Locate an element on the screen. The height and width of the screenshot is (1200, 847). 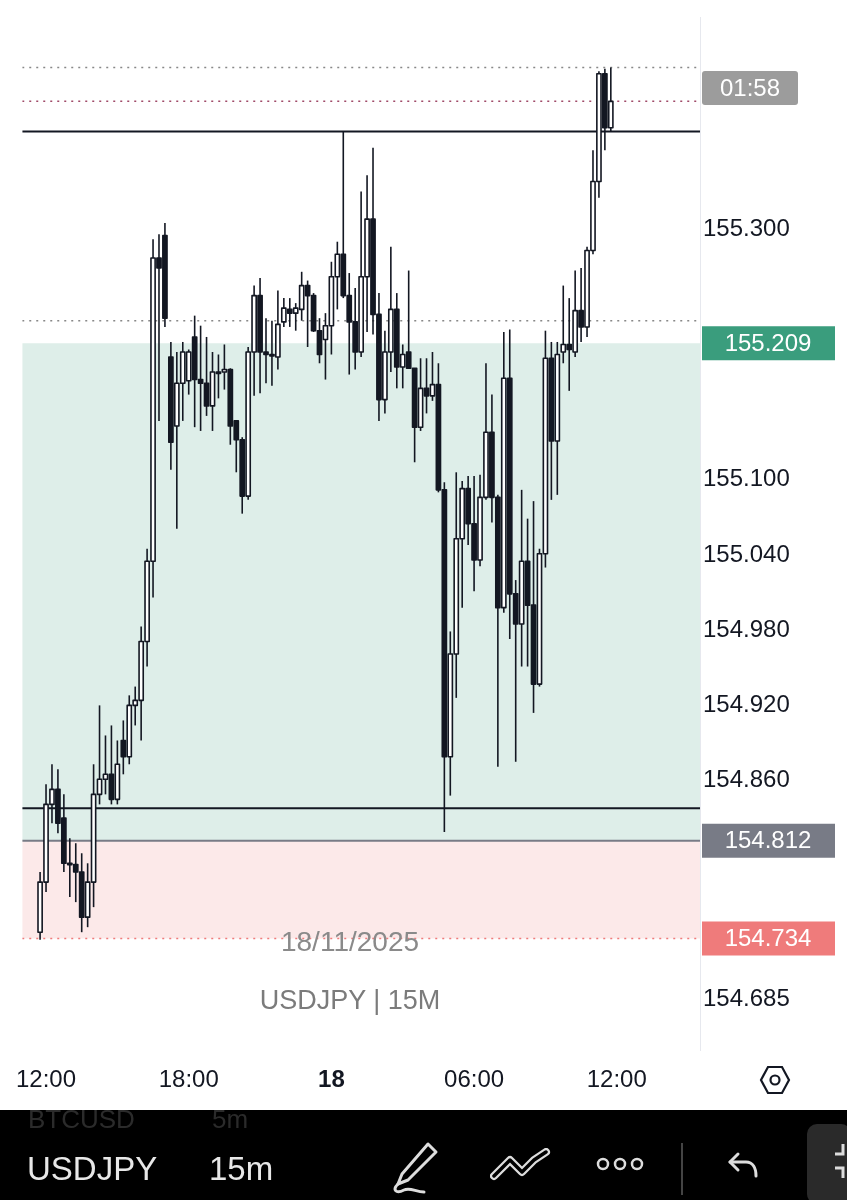
y-tick-label: 154.920 is located at coordinates (746, 704).